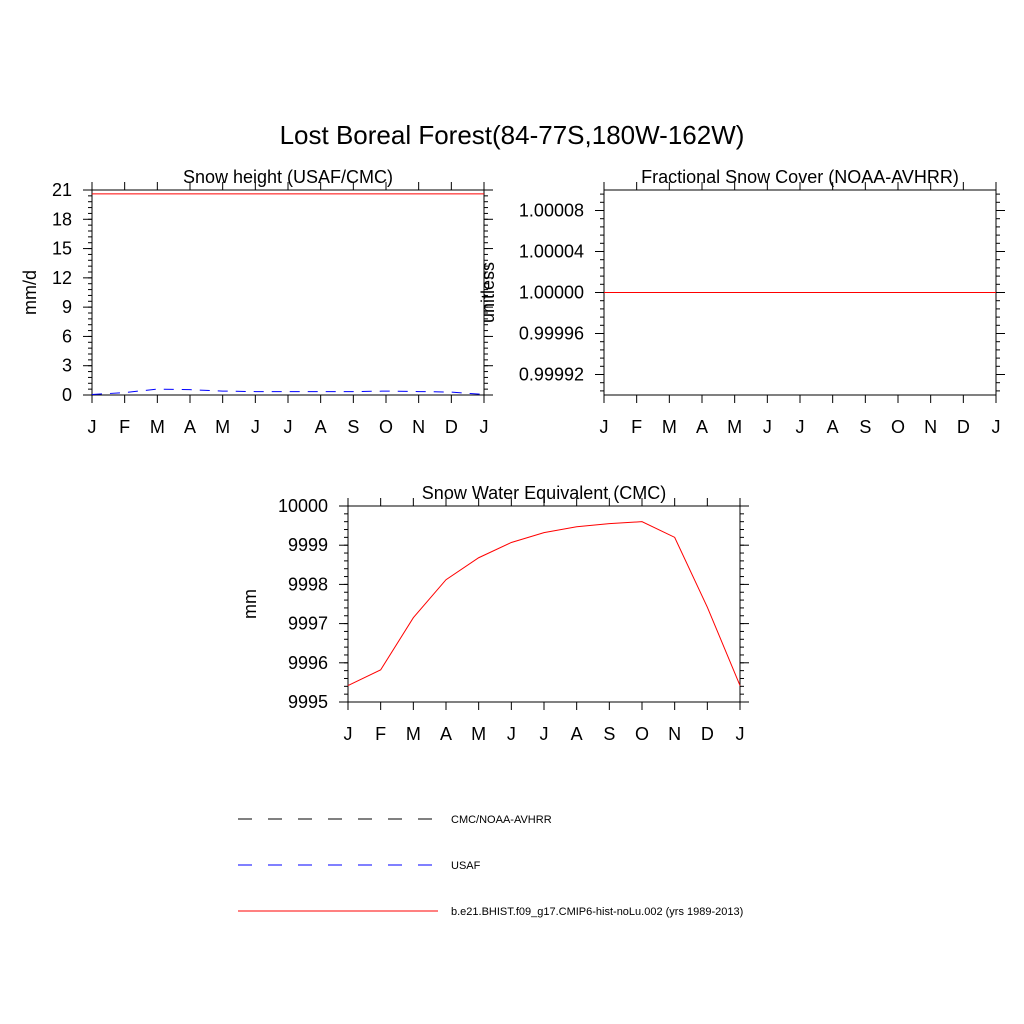 The image size is (1024, 1024). Describe the element at coordinates (512, 135) in the screenshot. I see `page-title: Lost Boreal Forest(84-77S,180W-162W)` at that location.